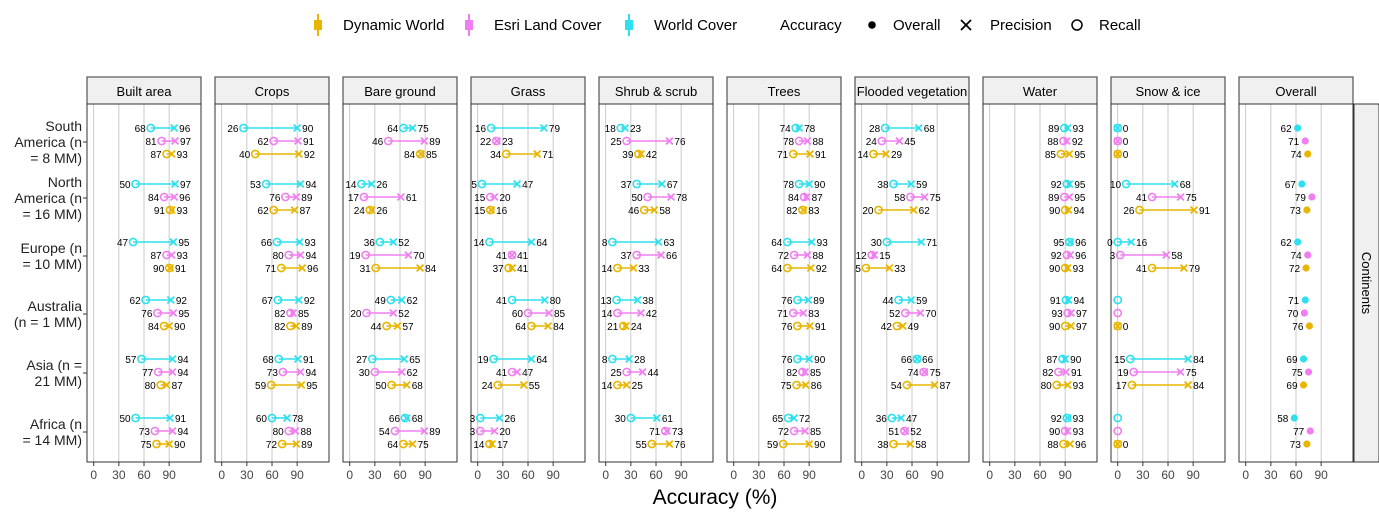 This screenshot has height=517, width=1379. Describe the element at coordinates (1126, 327) in the screenshot. I see `precision-value-label: 0` at that location.